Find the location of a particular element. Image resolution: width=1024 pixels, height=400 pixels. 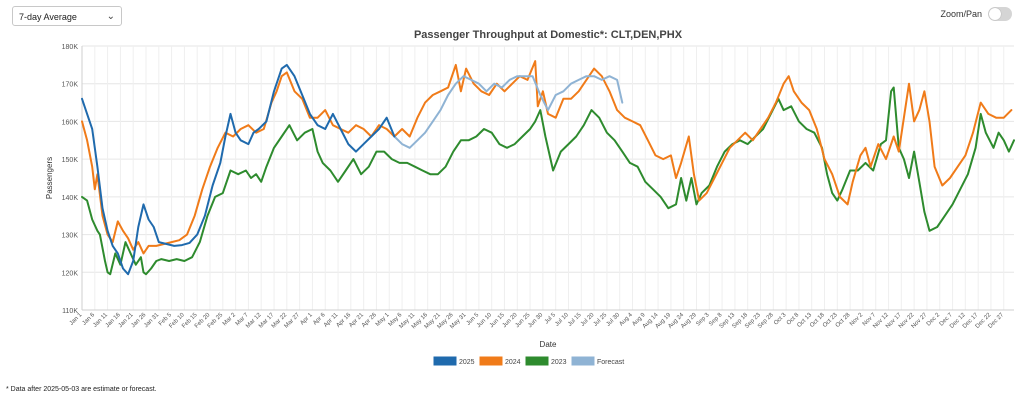

x-tick-label: Feb 25 is located at coordinates (216, 321).